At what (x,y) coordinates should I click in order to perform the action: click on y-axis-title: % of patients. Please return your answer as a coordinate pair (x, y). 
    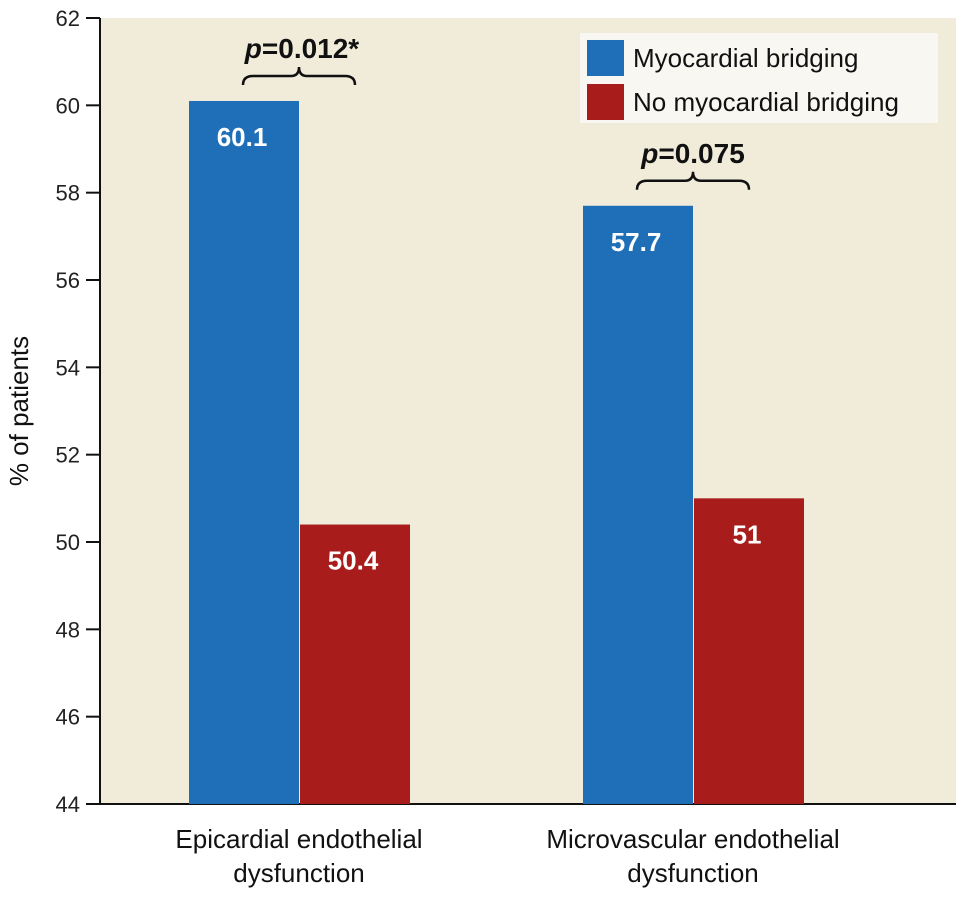
    Looking at the image, I should click on (19, 411).